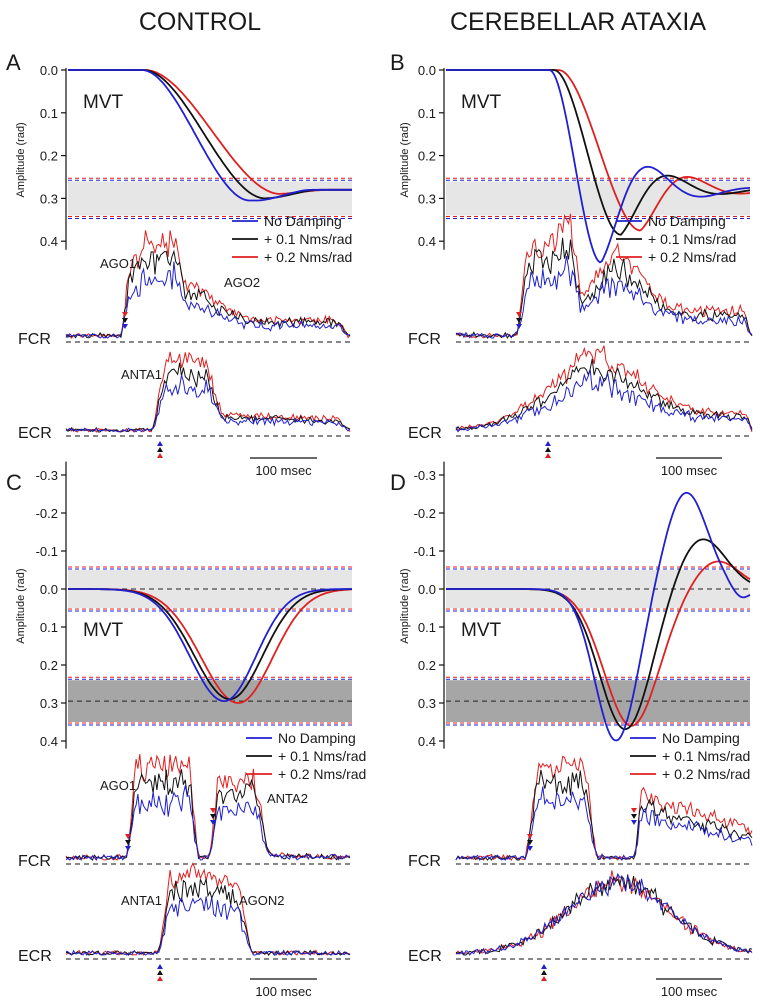 This screenshot has width=764, height=1000. I want to click on burst-label-ago2: AGO2, so click(242, 282).